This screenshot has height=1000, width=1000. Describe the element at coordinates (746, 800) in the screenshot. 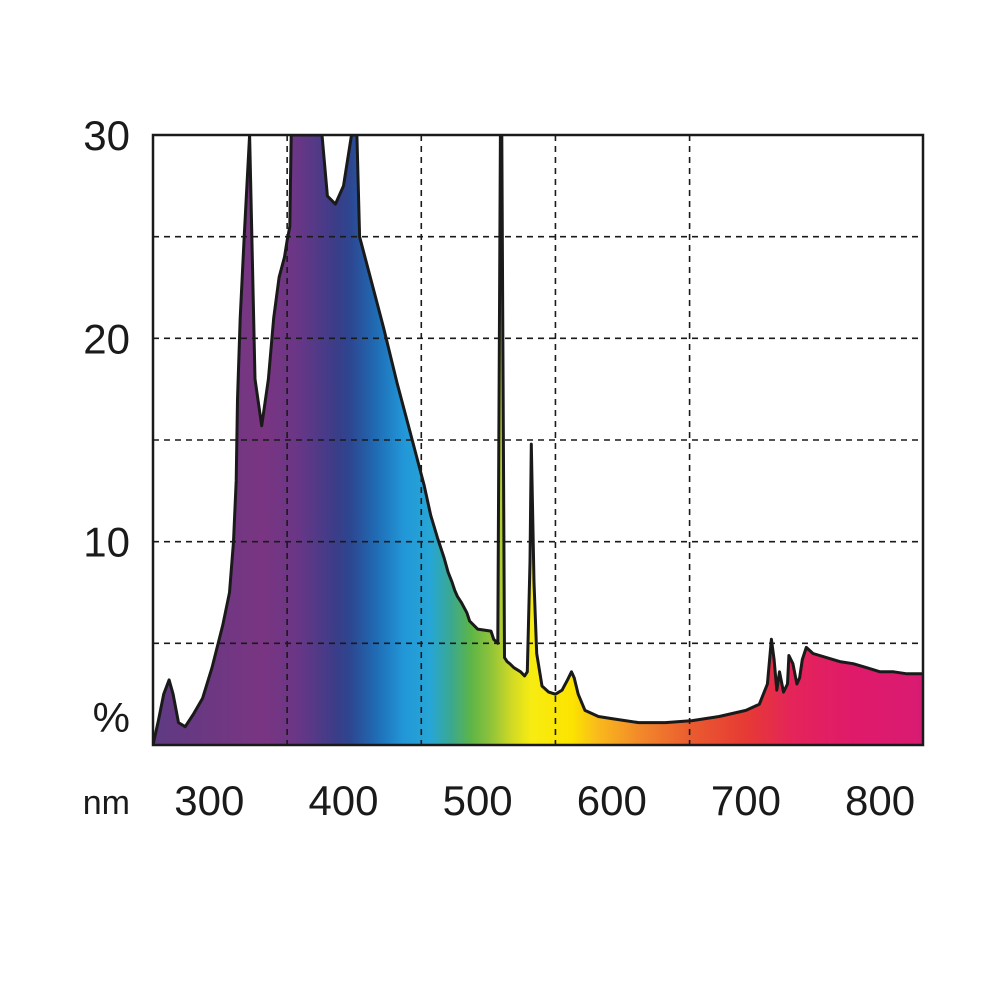

I see `x-tick-label: 700` at that location.